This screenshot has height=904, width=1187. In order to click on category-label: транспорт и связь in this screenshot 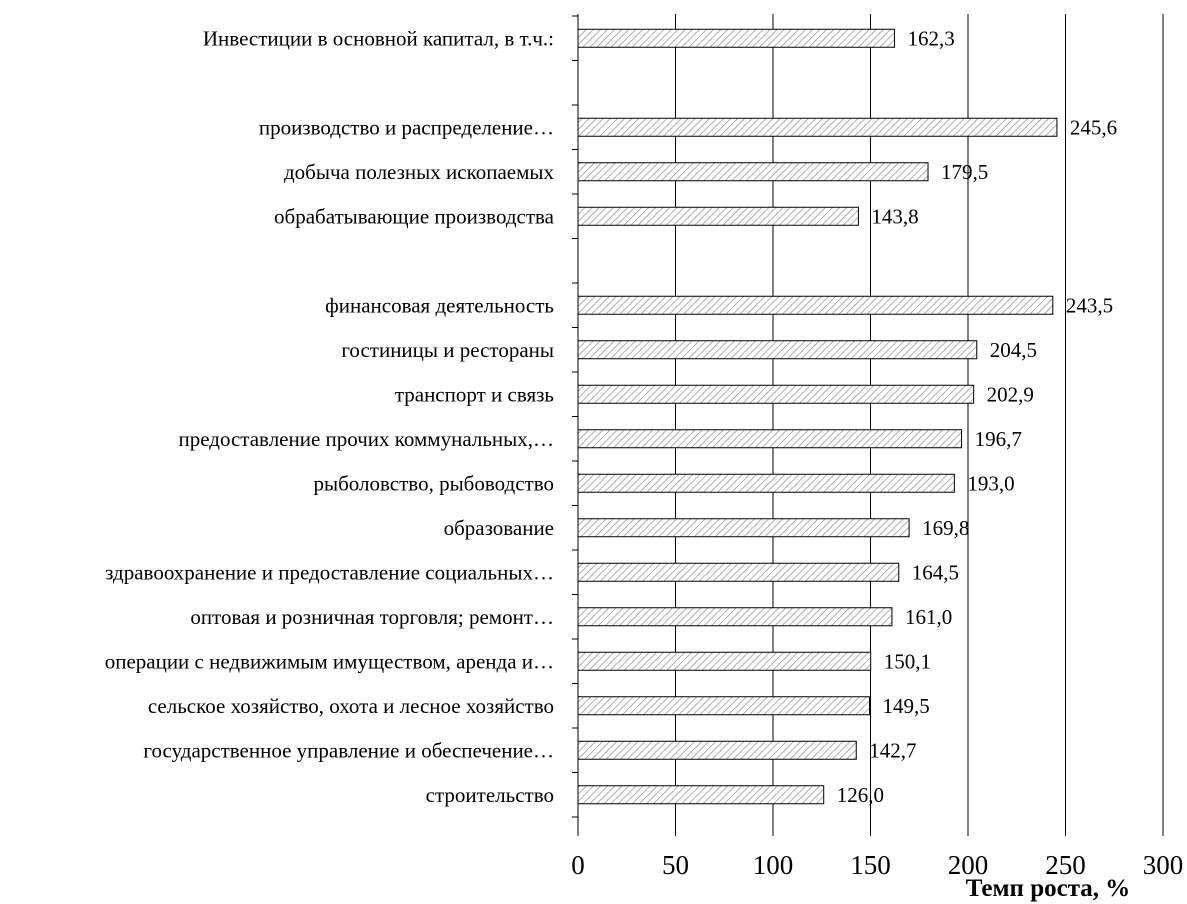, I will do `click(474, 394)`.